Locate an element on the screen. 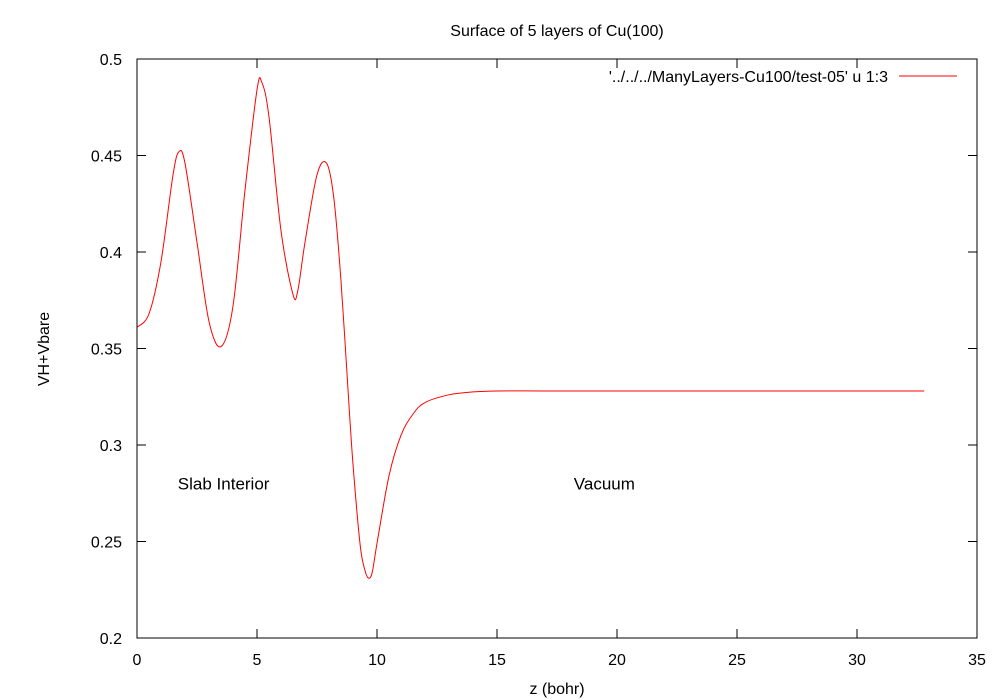 This screenshot has height=700, width=1000. y-tick-label: 0.2 is located at coordinates (111, 639).